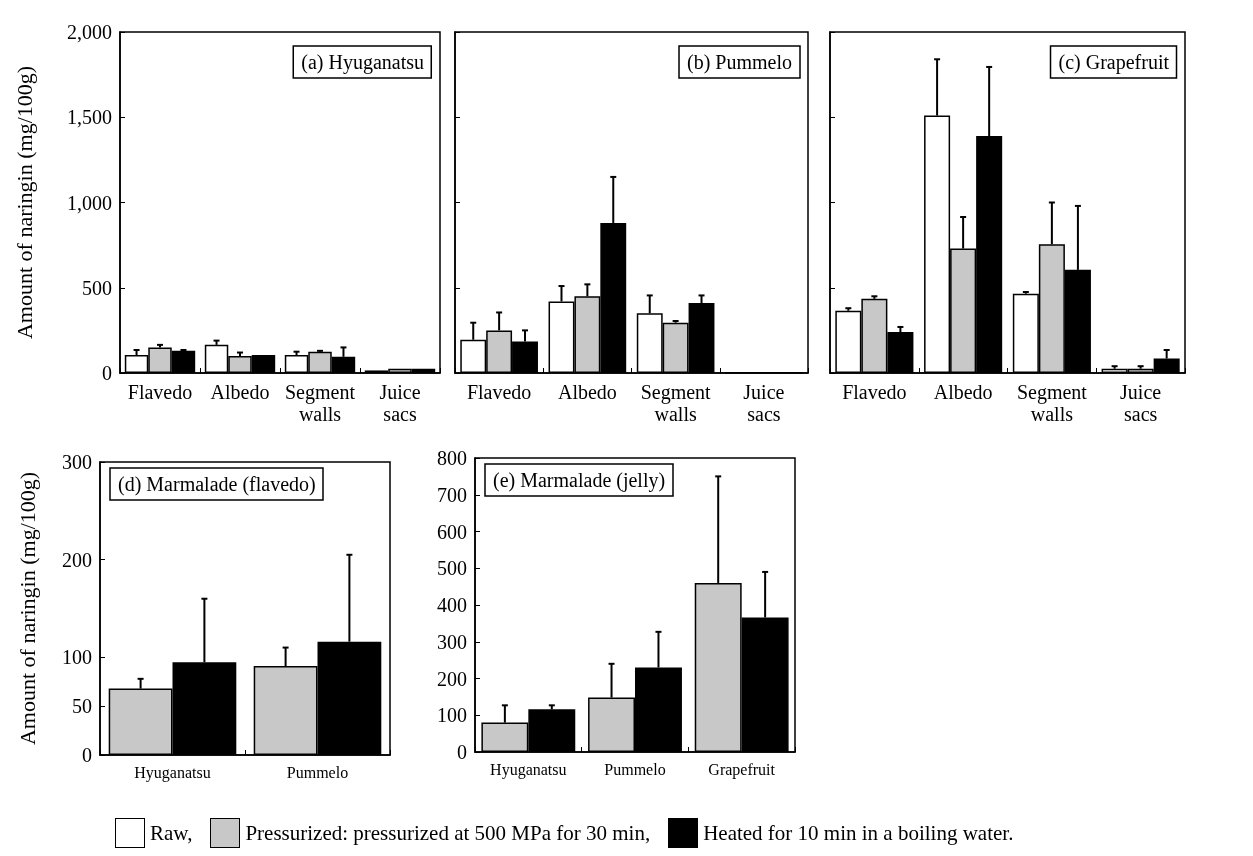  Describe the element at coordinates (89, 32) in the screenshot. I see `y-tick-label: 2,000` at that location.